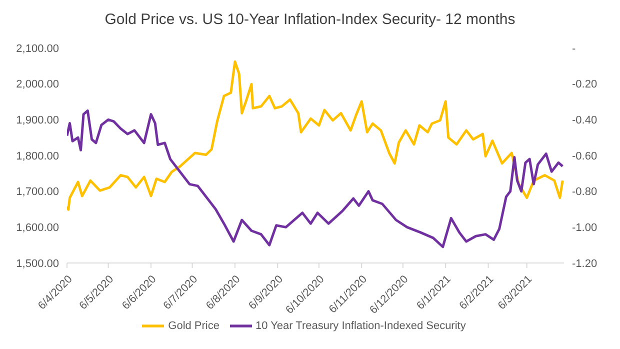 The image size is (620, 349). Describe the element at coordinates (585, 264) in the screenshot. I see `y2-tick-label: -1.20` at that location.